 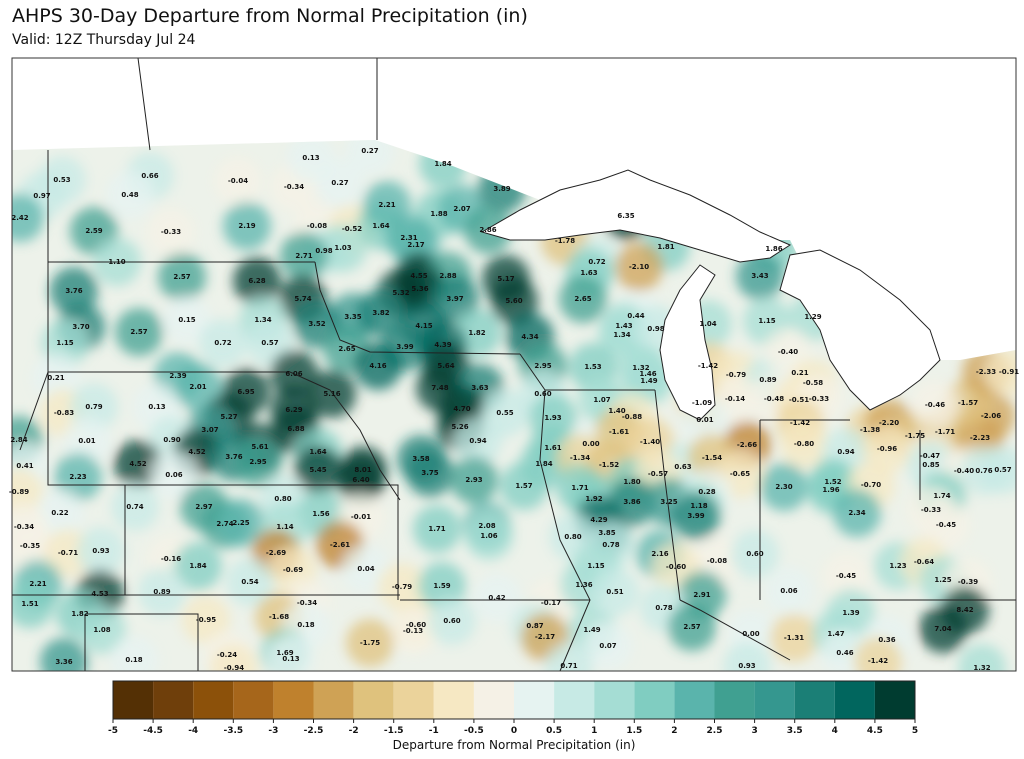 I want to click on colorbar-tick-label: 5, so click(x=915, y=731).